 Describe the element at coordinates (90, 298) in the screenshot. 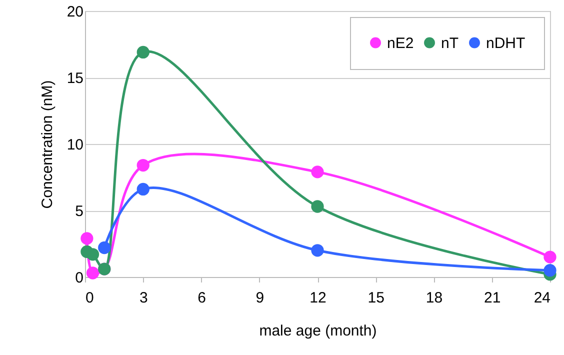

I see `x-tick-label: 0` at that location.